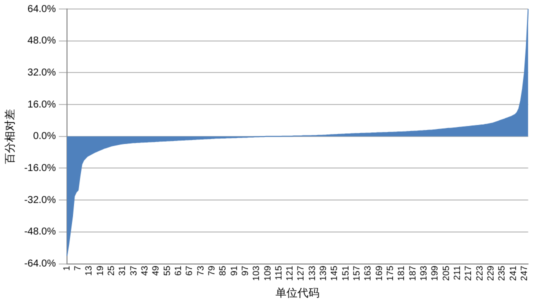 This screenshot has height=304, width=541. I want to click on y-tick-label: 48.0%, so click(42, 41).